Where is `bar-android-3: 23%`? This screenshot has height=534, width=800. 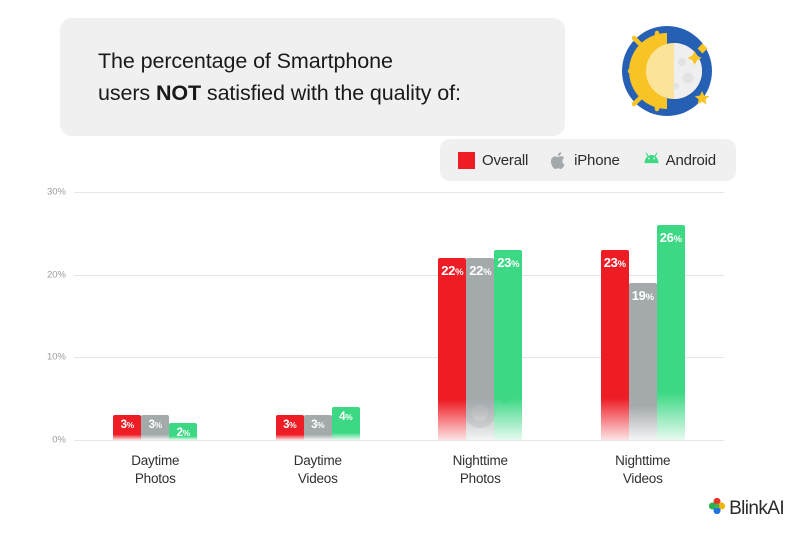
bar-android-3: 23% is located at coordinates (508, 344).